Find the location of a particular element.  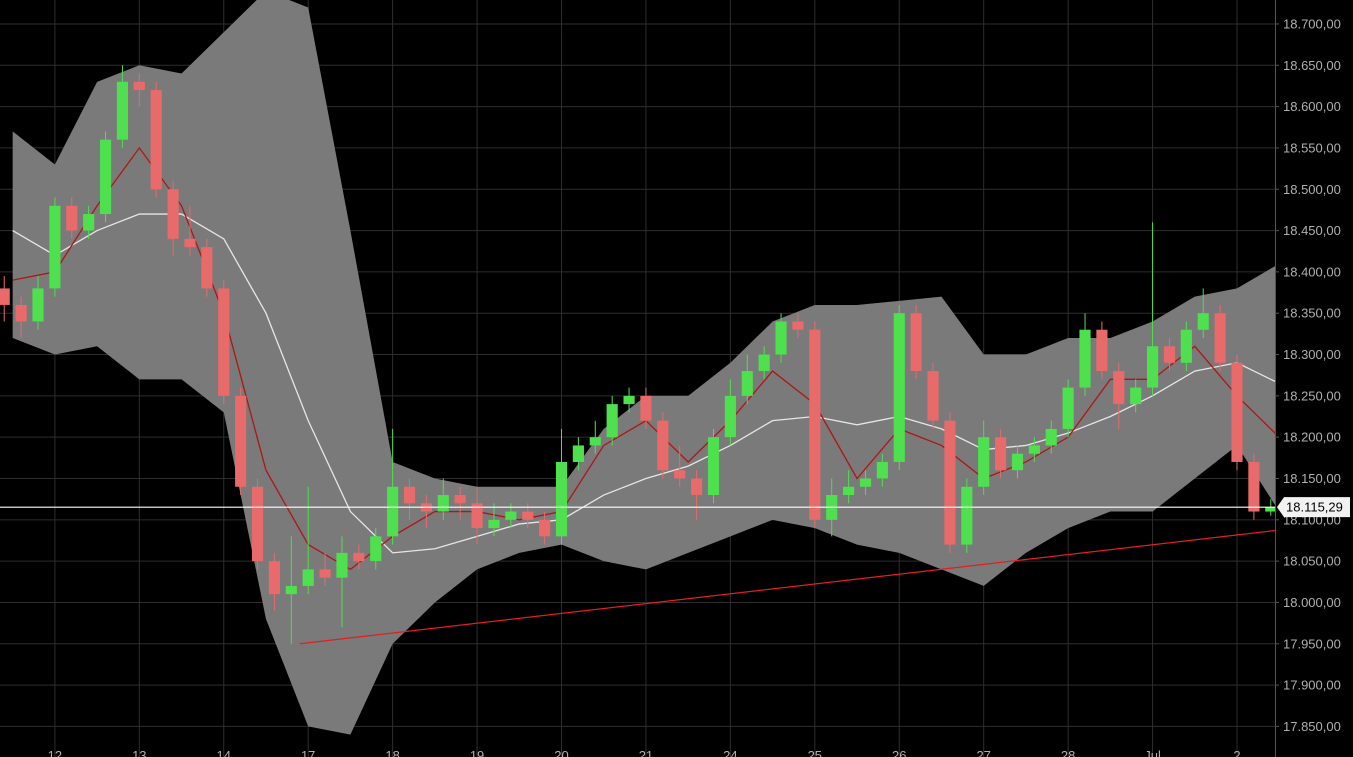

y-tick-label: 18.350,00 is located at coordinates (1312, 313).